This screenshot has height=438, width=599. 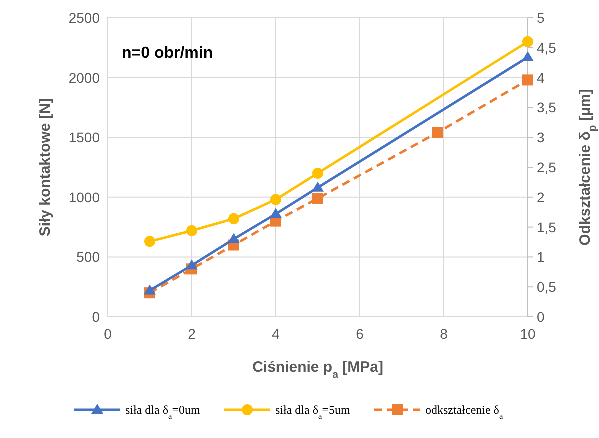 I want to click on legend-label: siła dla δ$_{a}$=0um, so click(x=163, y=411).